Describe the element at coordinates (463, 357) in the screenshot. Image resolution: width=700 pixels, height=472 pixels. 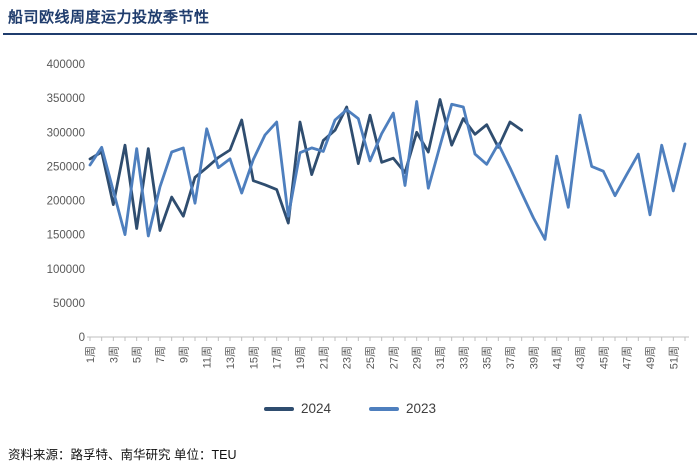
I see `x-tick-label: 33周` at that location.